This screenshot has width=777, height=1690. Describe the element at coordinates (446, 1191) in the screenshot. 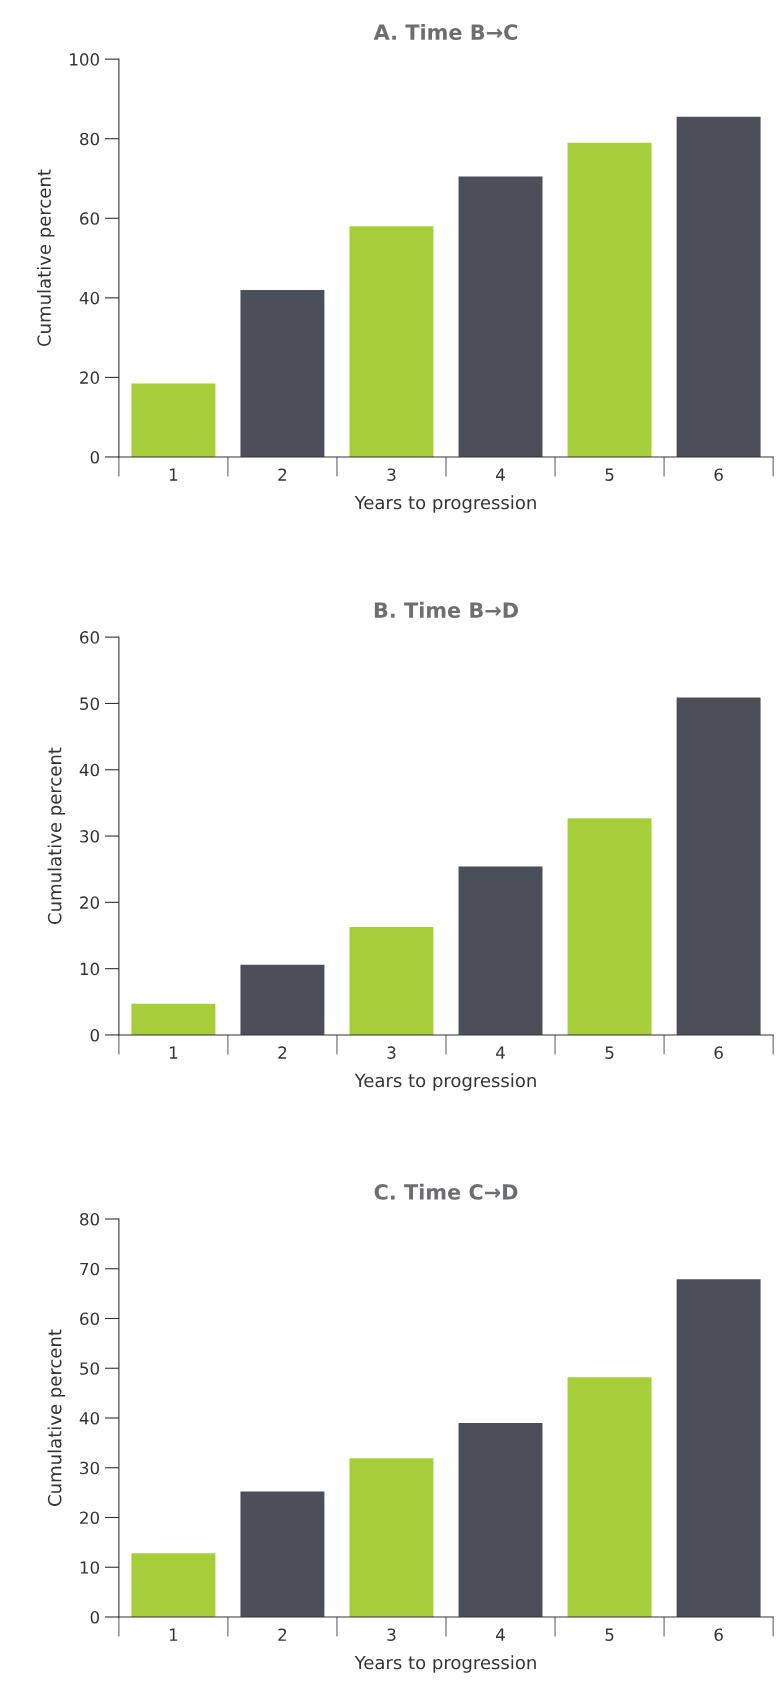

I see `chart-title: C. Time C→D` at that location.